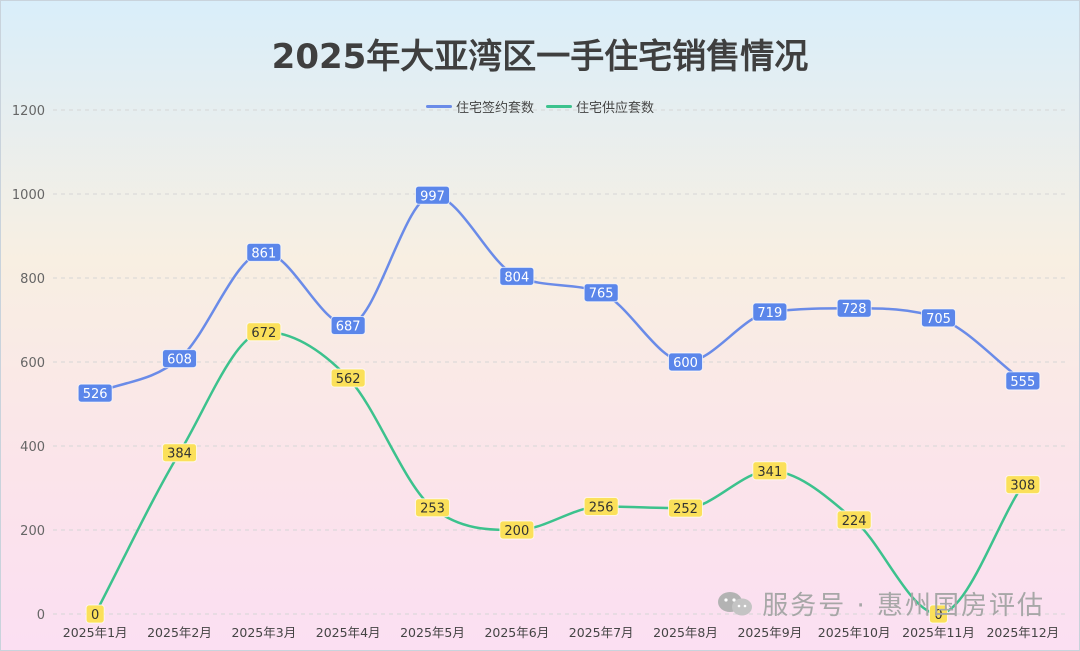 The width and height of the screenshot is (1080, 651). I want to click on chart-title: 2025年大亚湾区一手住宅销售情况, so click(540, 57).